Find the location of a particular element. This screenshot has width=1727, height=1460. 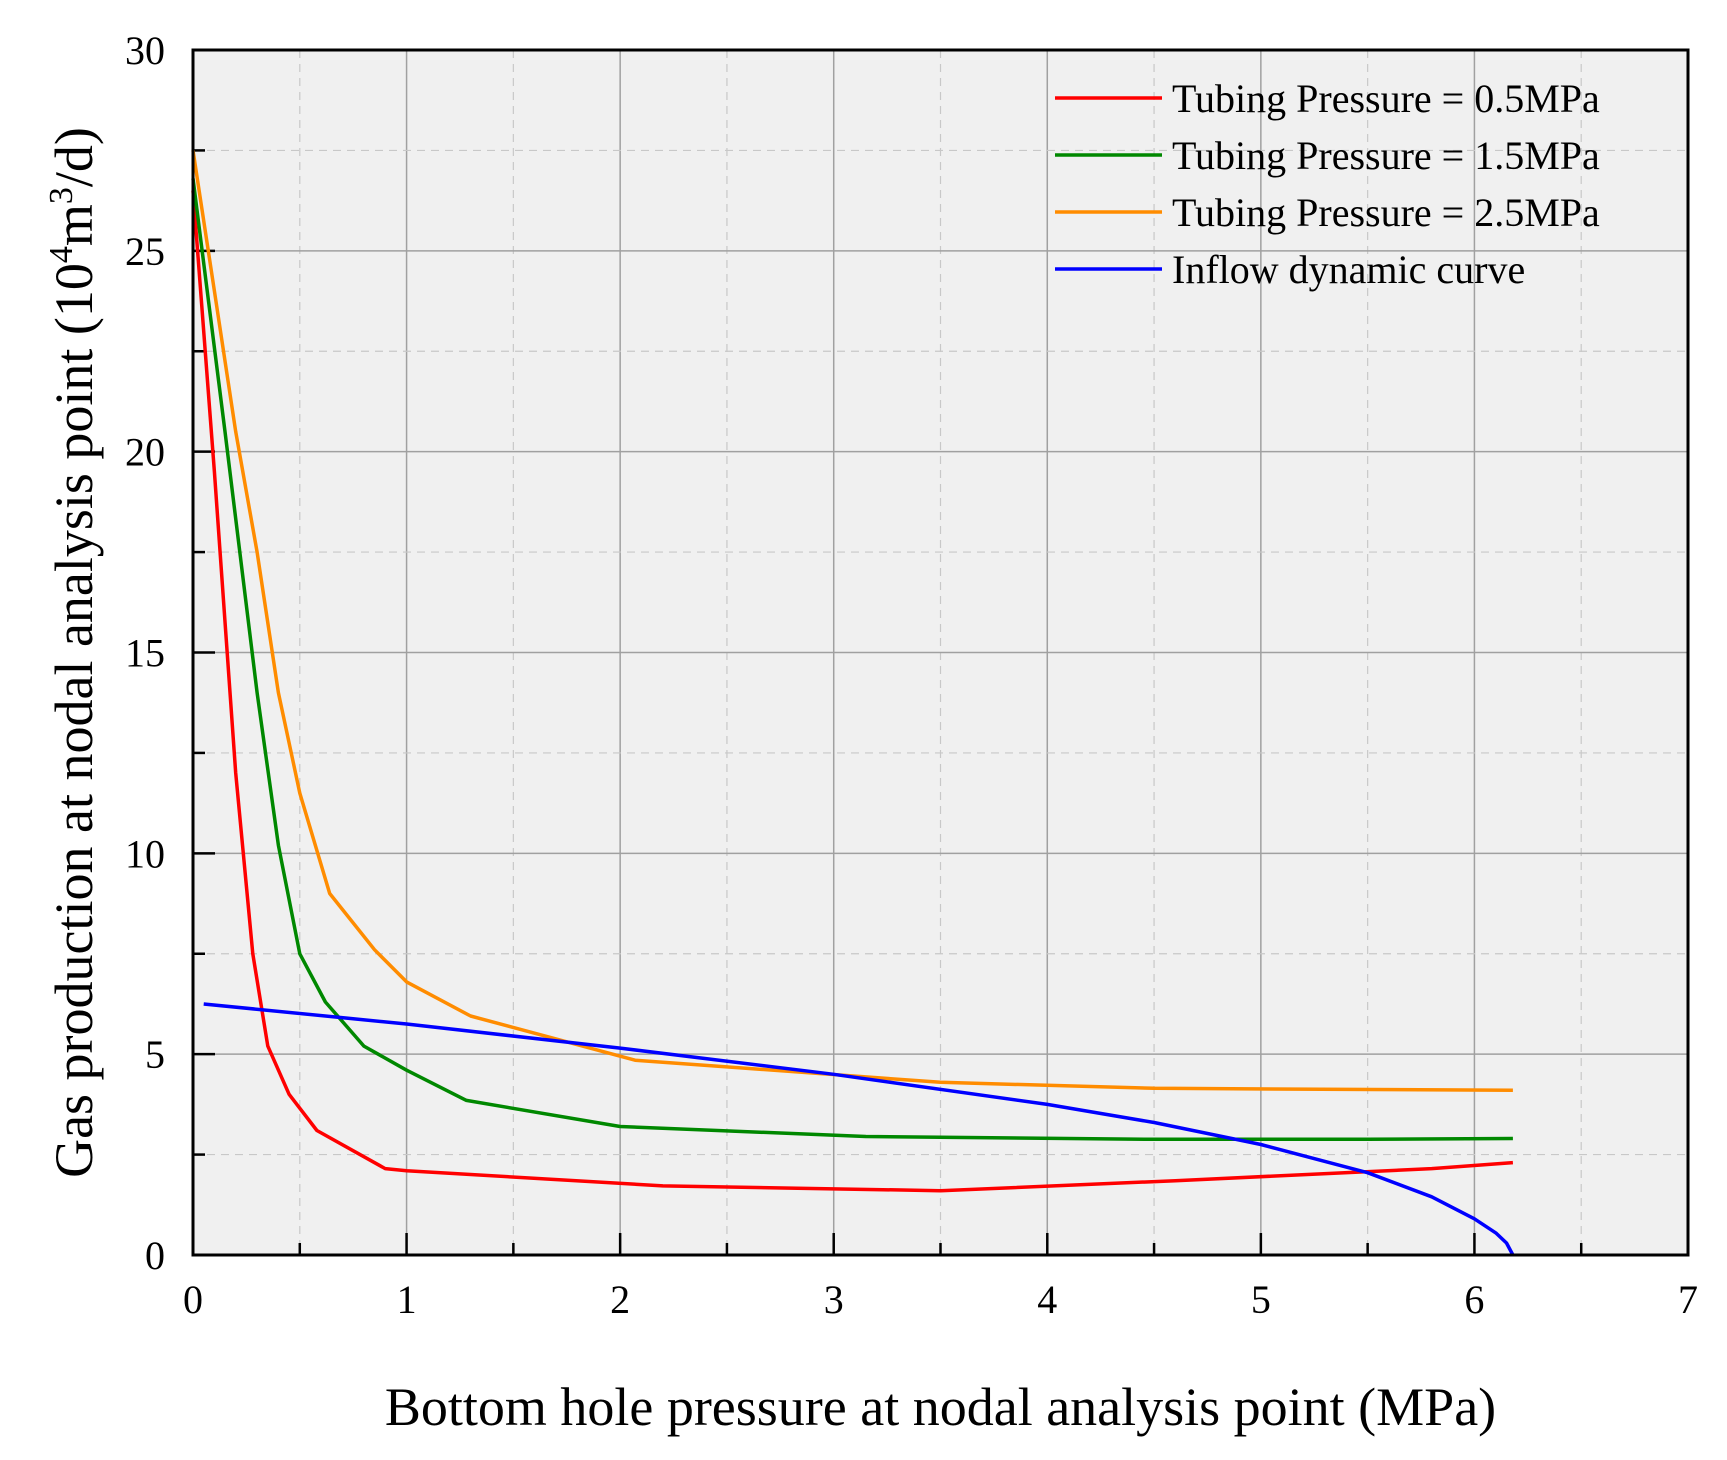

y-tick-label: 0 is located at coordinates (155, 1255).